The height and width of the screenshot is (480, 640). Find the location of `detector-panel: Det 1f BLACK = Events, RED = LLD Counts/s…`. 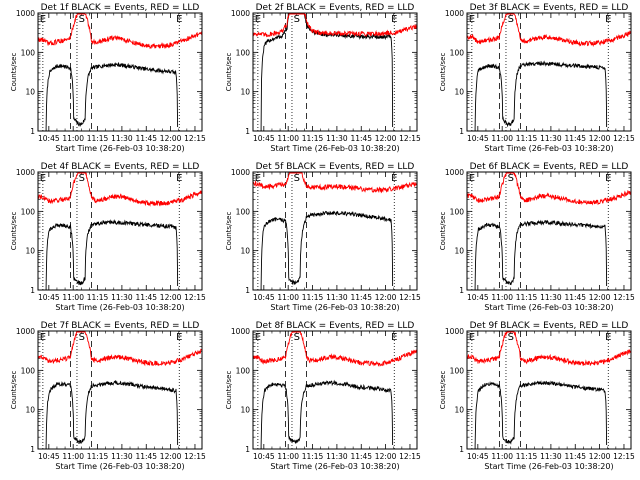

detector-panel: Det 1f BLACK = Events, RED = LLD Counts/s… is located at coordinates (108, 78).